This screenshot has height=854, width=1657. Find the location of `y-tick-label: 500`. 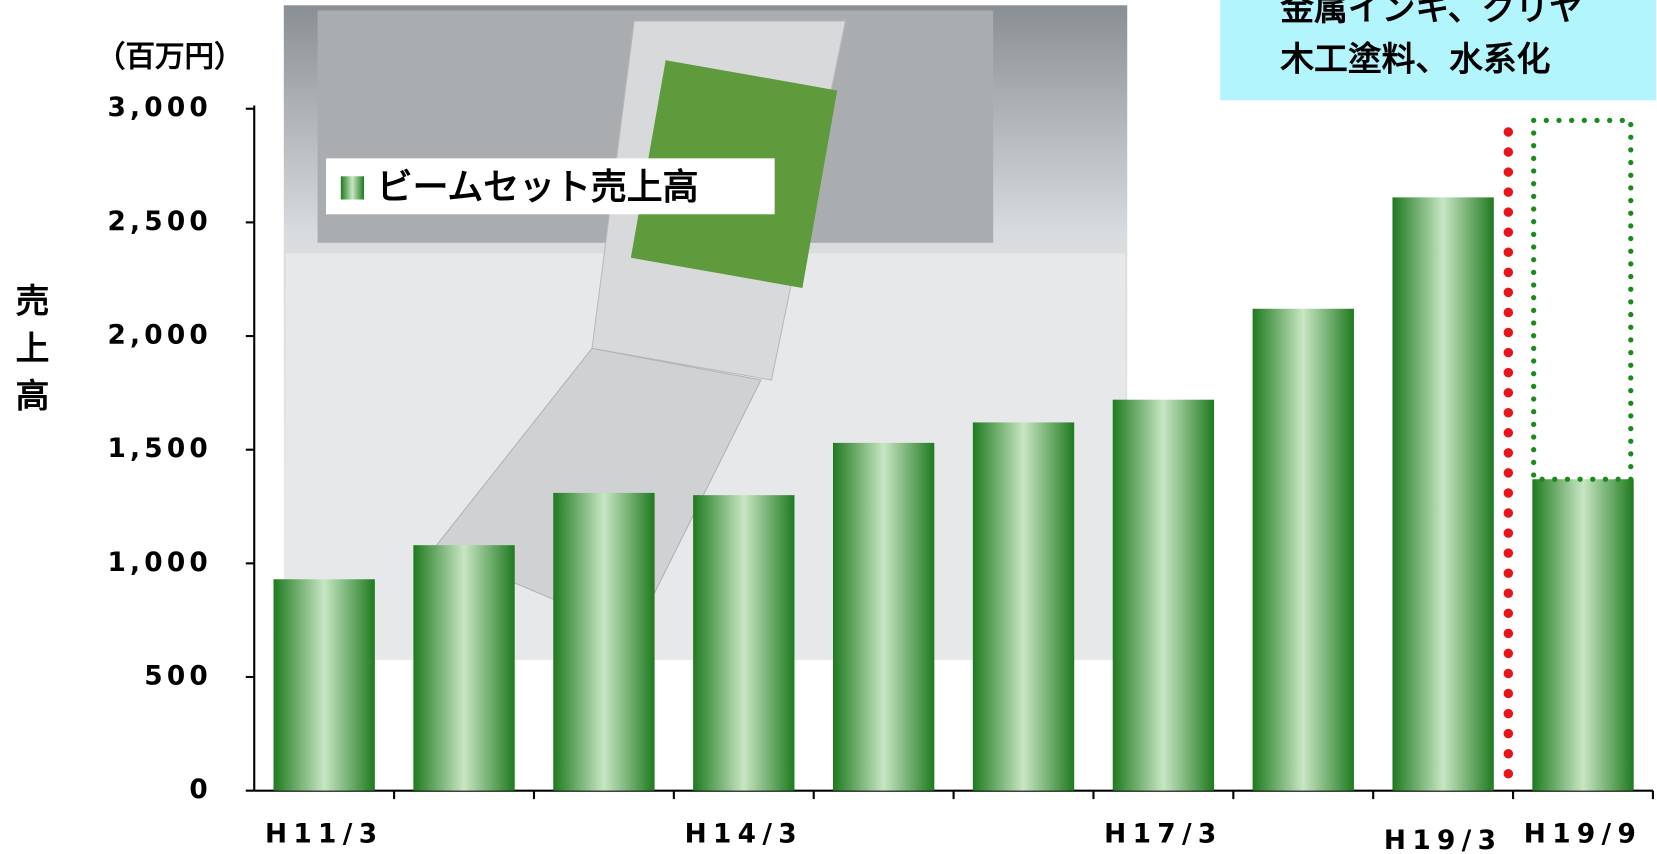

y-tick-label: 500 is located at coordinates (178, 677).